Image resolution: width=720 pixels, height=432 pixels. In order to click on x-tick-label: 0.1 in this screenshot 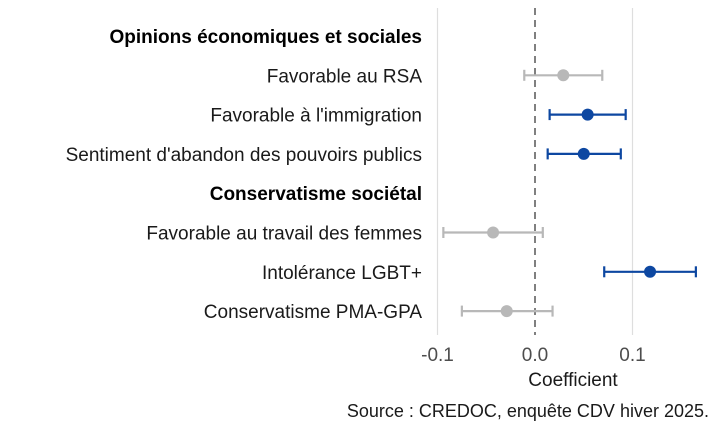, I will do `click(632, 355)`.